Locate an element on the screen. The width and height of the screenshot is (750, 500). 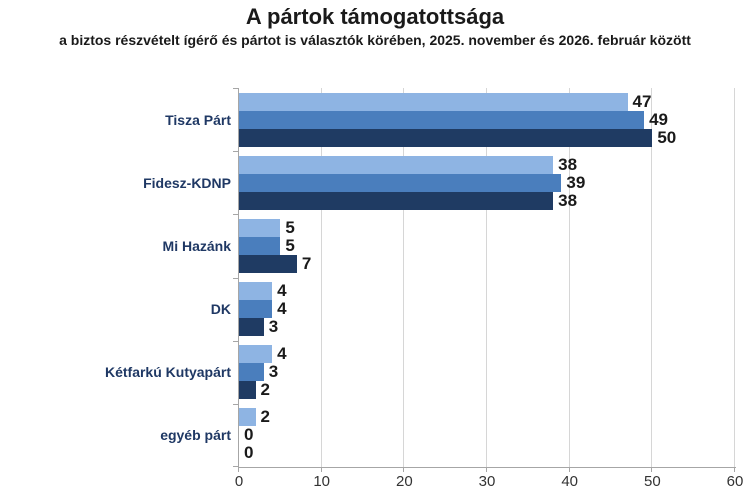
bar-value-label: 47 is located at coordinates (642, 101).